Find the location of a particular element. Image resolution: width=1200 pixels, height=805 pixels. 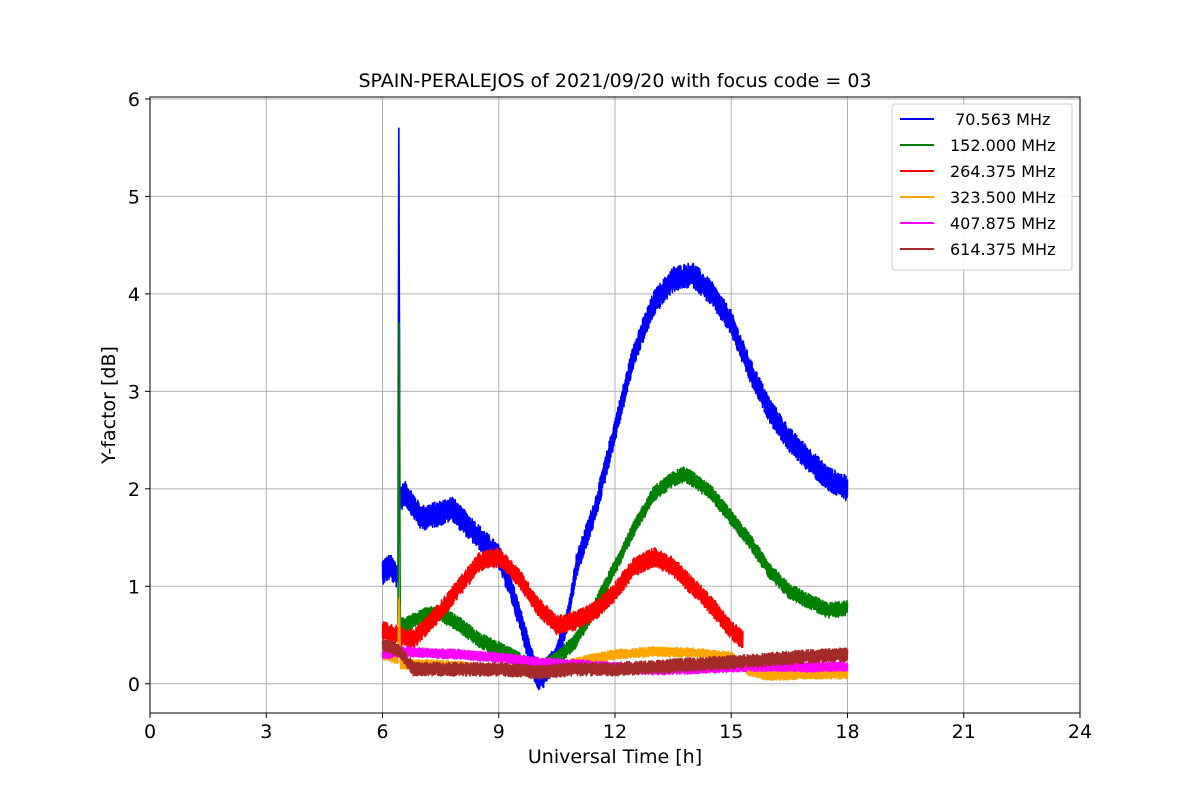

x-tick-label: 6 is located at coordinates (382, 732).